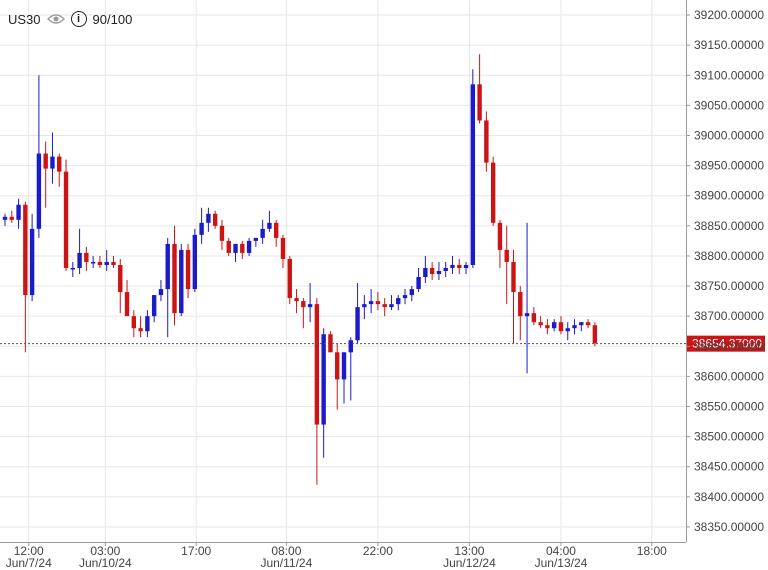  Describe the element at coordinates (729, 15) in the screenshot. I see `y-tick-label: 39200.00000` at that location.